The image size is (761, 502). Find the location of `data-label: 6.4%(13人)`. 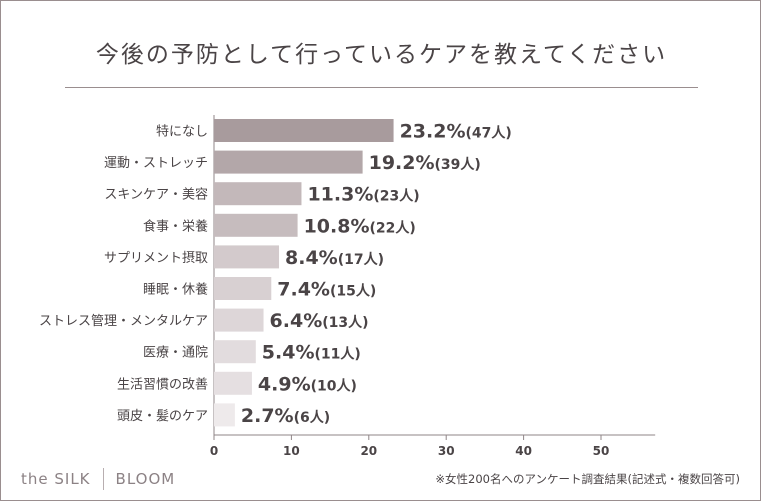

data-label: 6.4%(13人) is located at coordinates (319, 321).